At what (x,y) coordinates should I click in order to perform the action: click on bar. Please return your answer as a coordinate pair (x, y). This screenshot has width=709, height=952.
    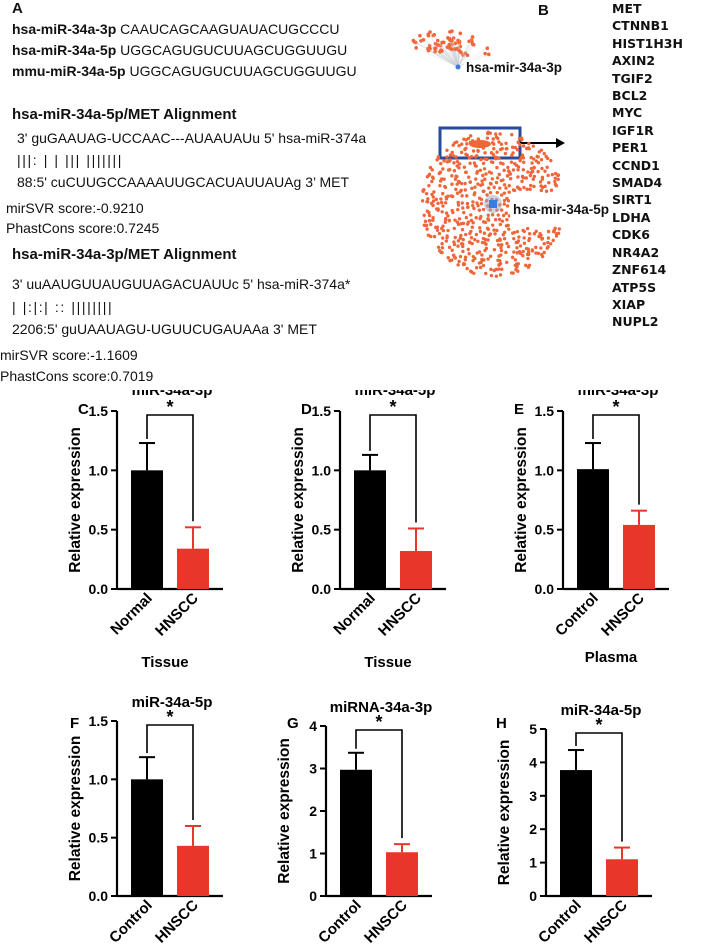
    Looking at the image, I should click on (593, 529).